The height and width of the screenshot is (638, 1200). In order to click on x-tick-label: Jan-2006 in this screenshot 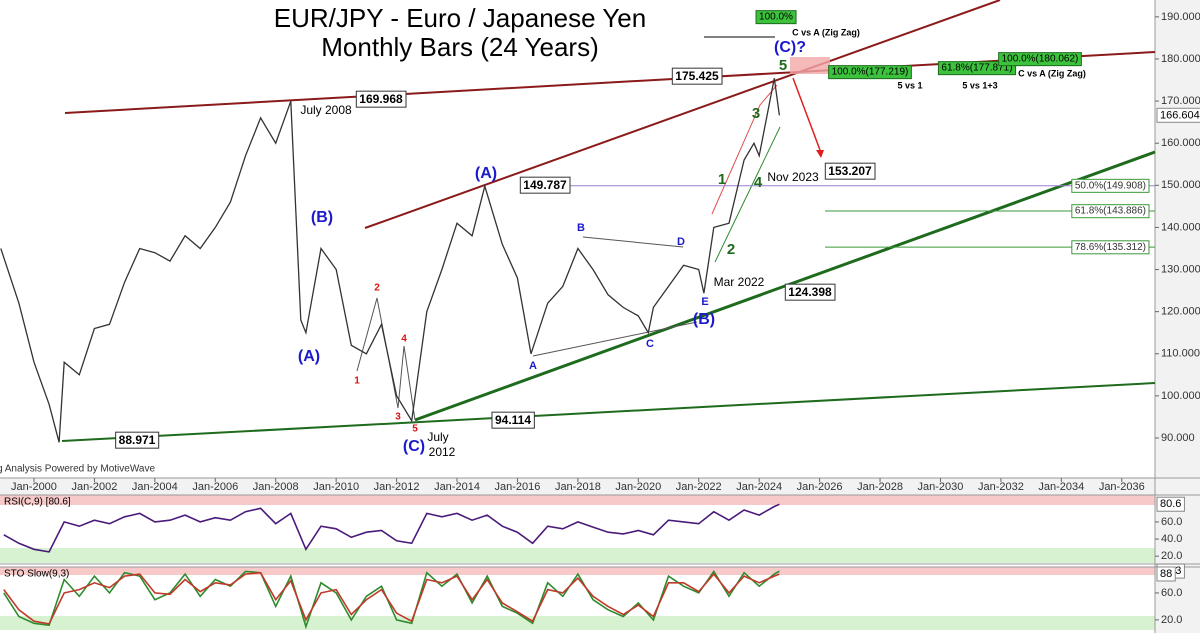, I will do `click(215, 487)`.